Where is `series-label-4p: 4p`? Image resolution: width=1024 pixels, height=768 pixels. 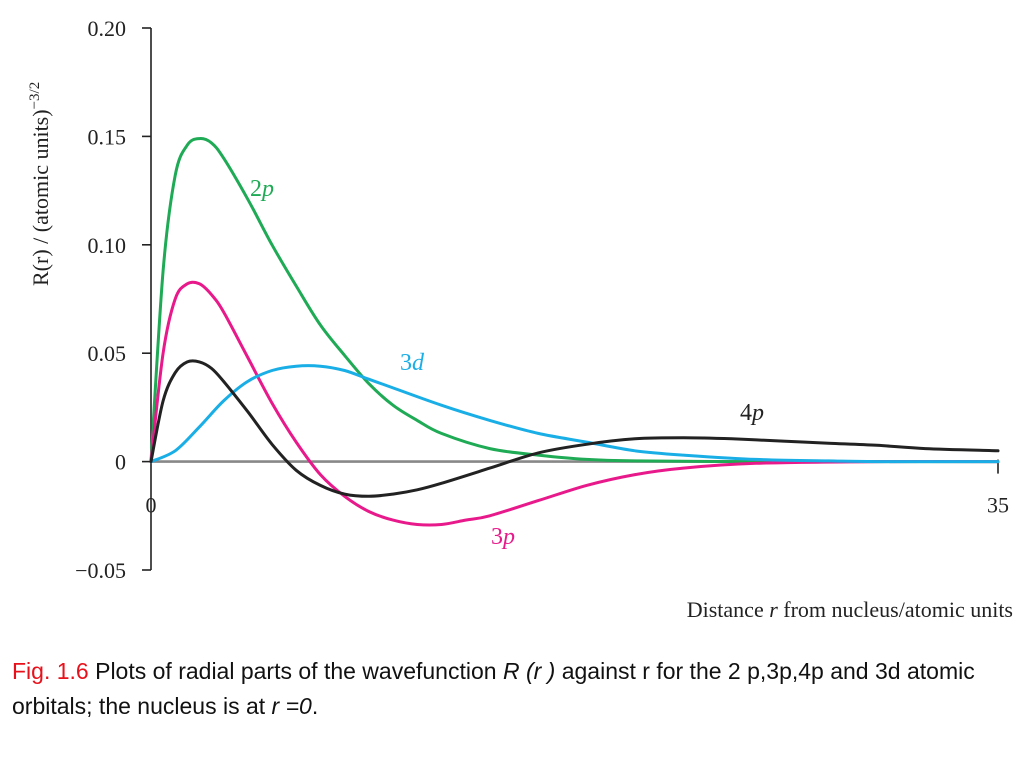
series-label-4p: 4p is located at coordinates (752, 413).